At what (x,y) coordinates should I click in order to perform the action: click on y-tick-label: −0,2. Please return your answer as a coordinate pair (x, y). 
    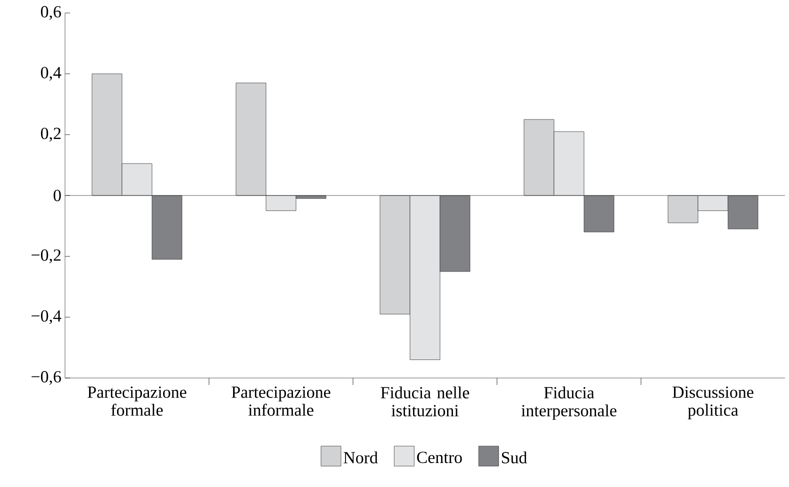
    Looking at the image, I should click on (46, 256).